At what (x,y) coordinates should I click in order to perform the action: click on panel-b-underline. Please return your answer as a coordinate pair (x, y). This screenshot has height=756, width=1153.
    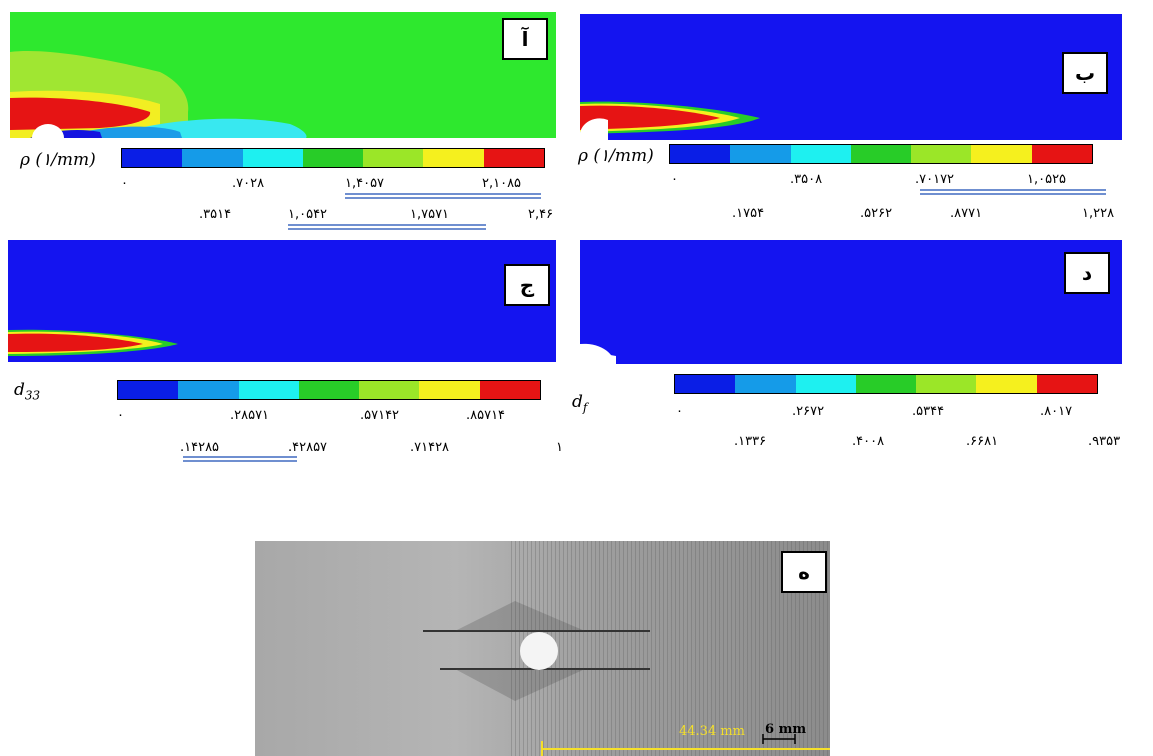
    Looking at the image, I should click on (1013, 192).